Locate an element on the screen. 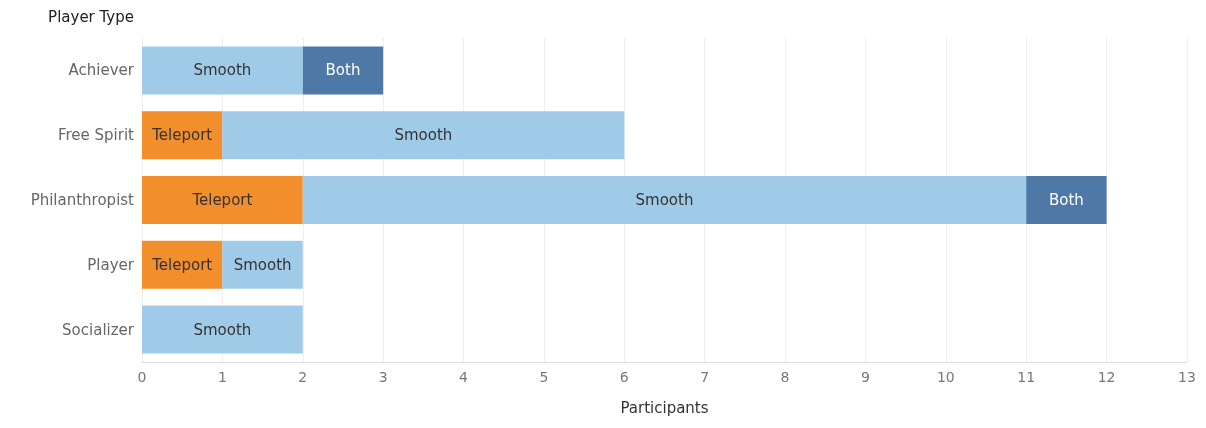 The width and height of the screenshot is (1206, 428). x-tick-label: 10 is located at coordinates (945, 377).